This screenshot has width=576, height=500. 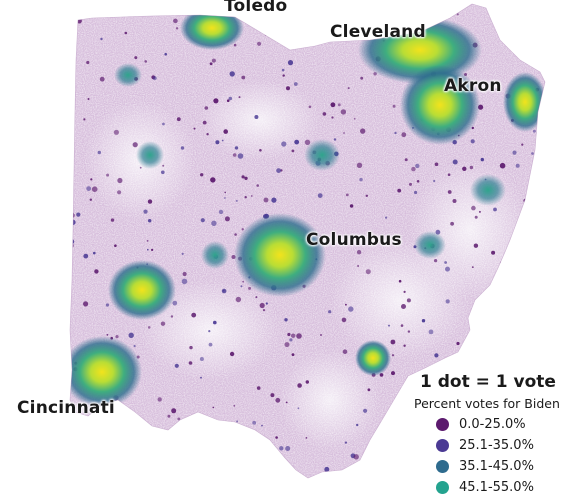 I want to click on legend-title: 1 dot = 1 vote, so click(x=488, y=382).